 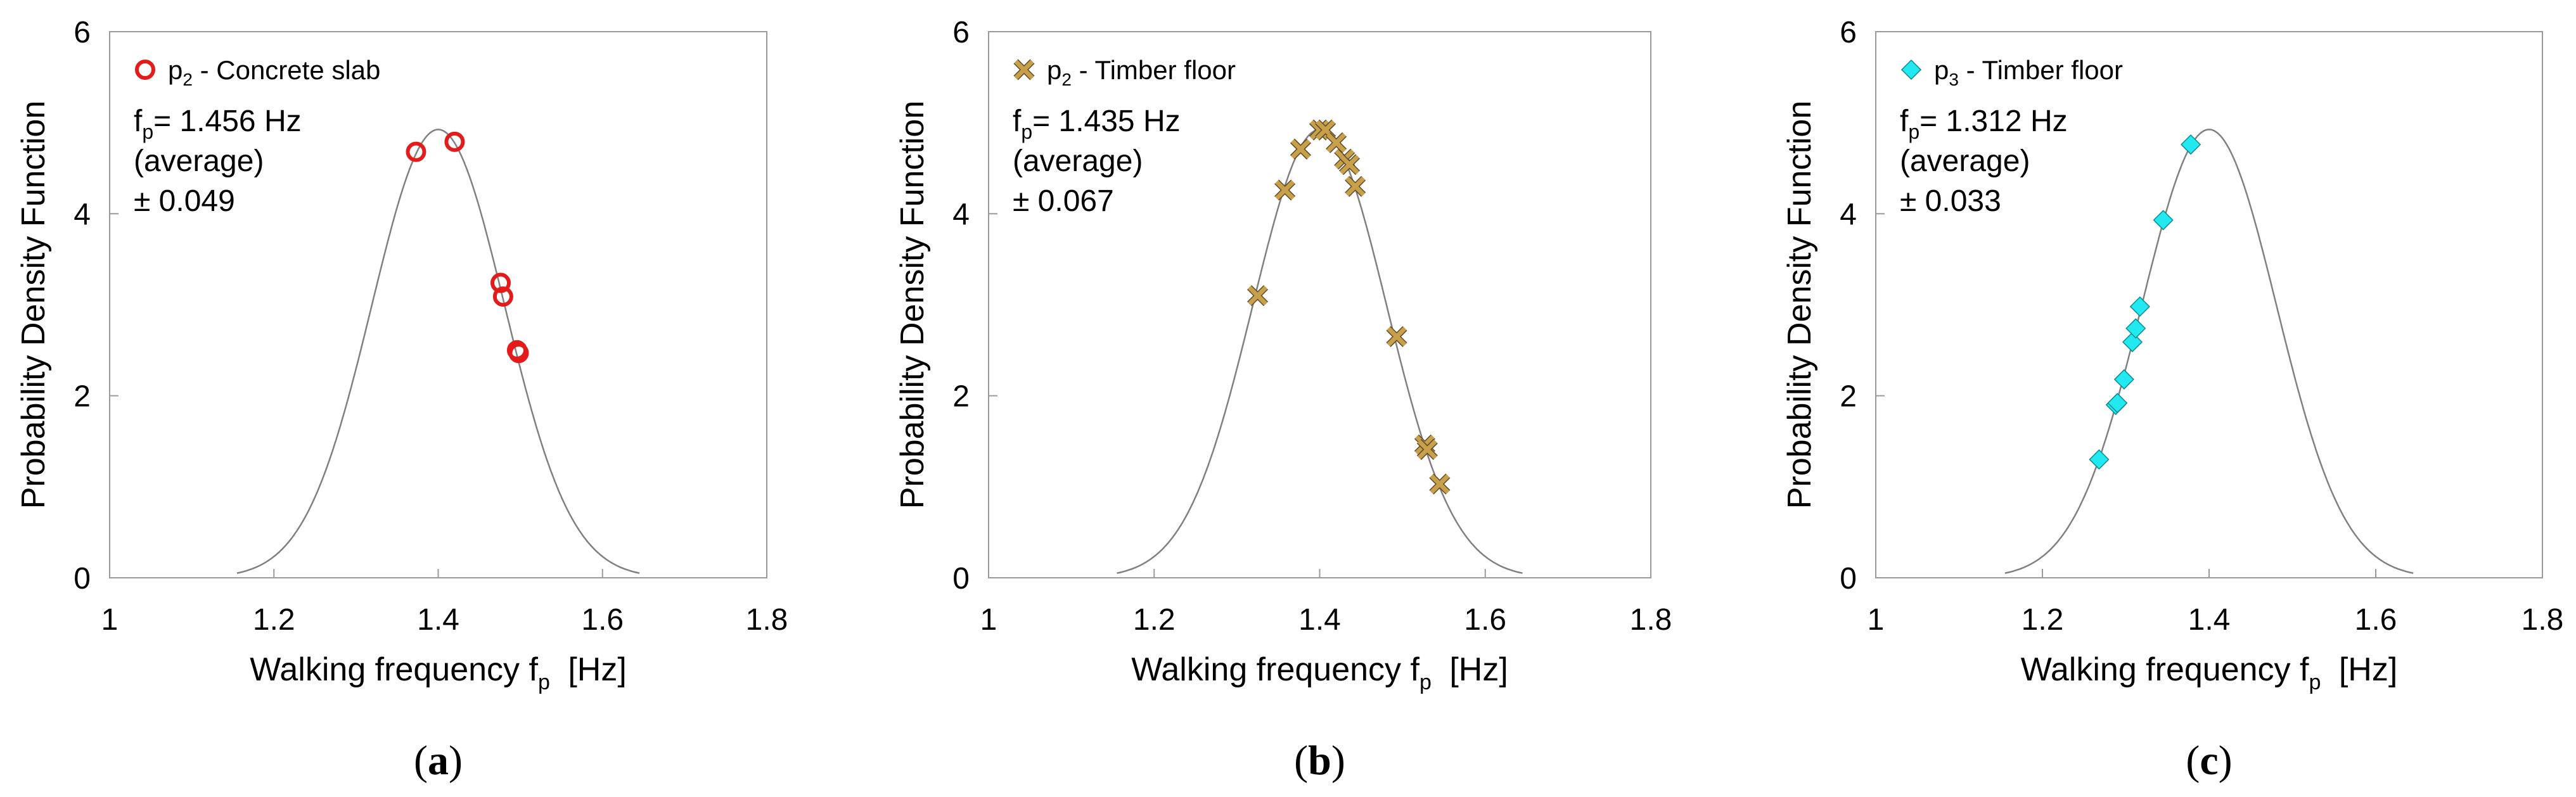 I want to click on annotation-deviation: ± 0.067, so click(x=1063, y=201).